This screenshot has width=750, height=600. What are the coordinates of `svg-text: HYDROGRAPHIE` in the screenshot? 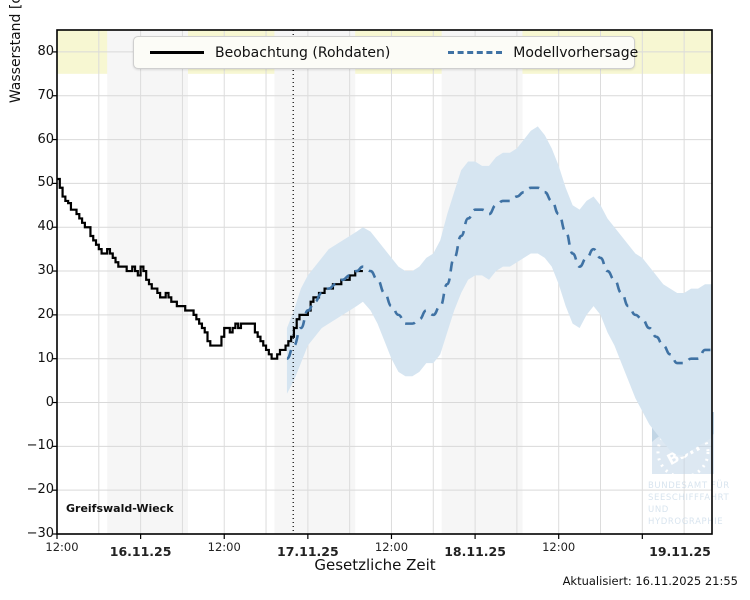 It's located at (685, 522).